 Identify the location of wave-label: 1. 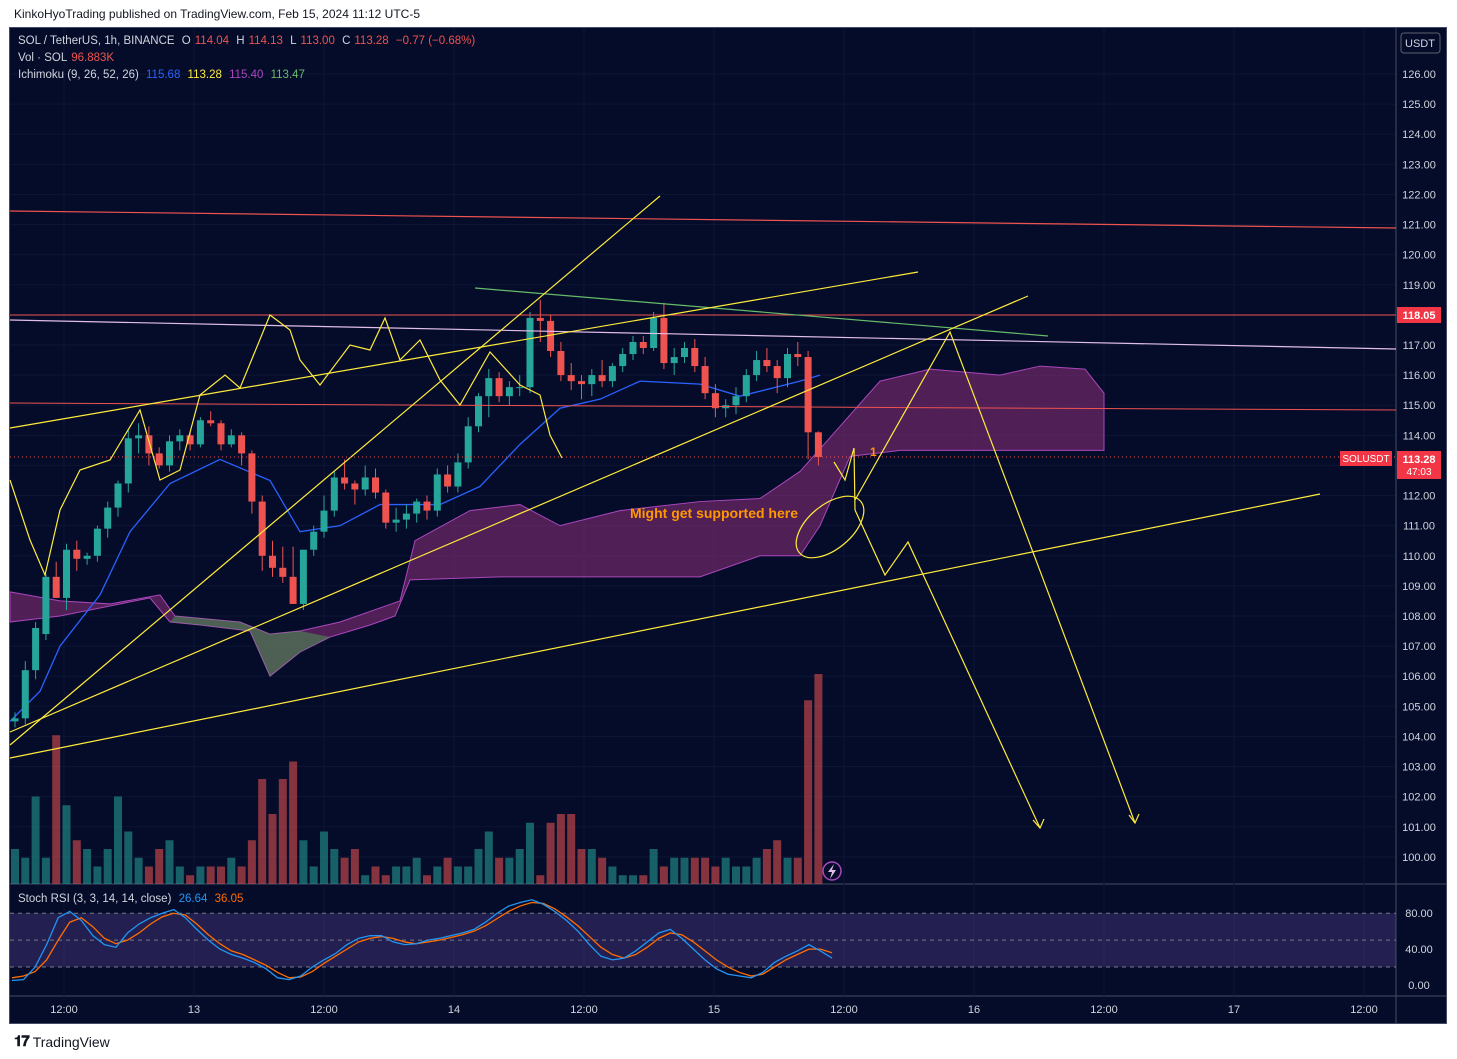
(873, 452).